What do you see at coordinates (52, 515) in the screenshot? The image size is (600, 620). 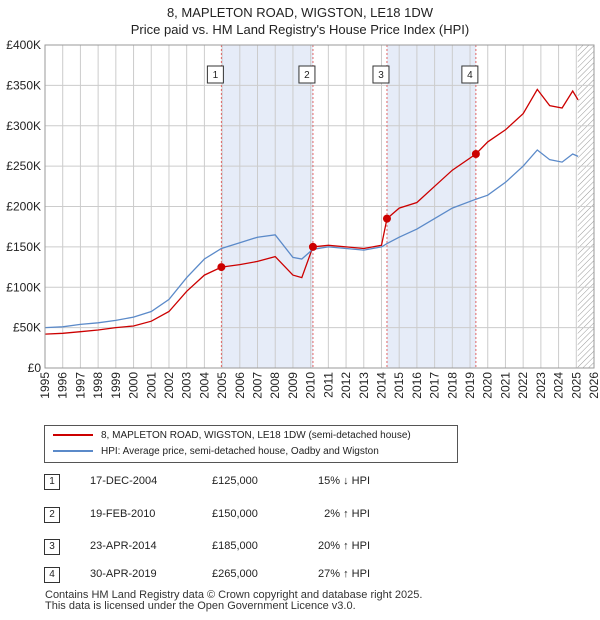 I see `sale-number: 2` at bounding box center [52, 515].